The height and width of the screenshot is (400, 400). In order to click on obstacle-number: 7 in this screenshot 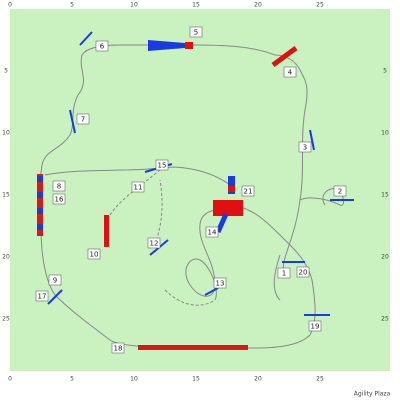, I will do `click(83, 120)`.